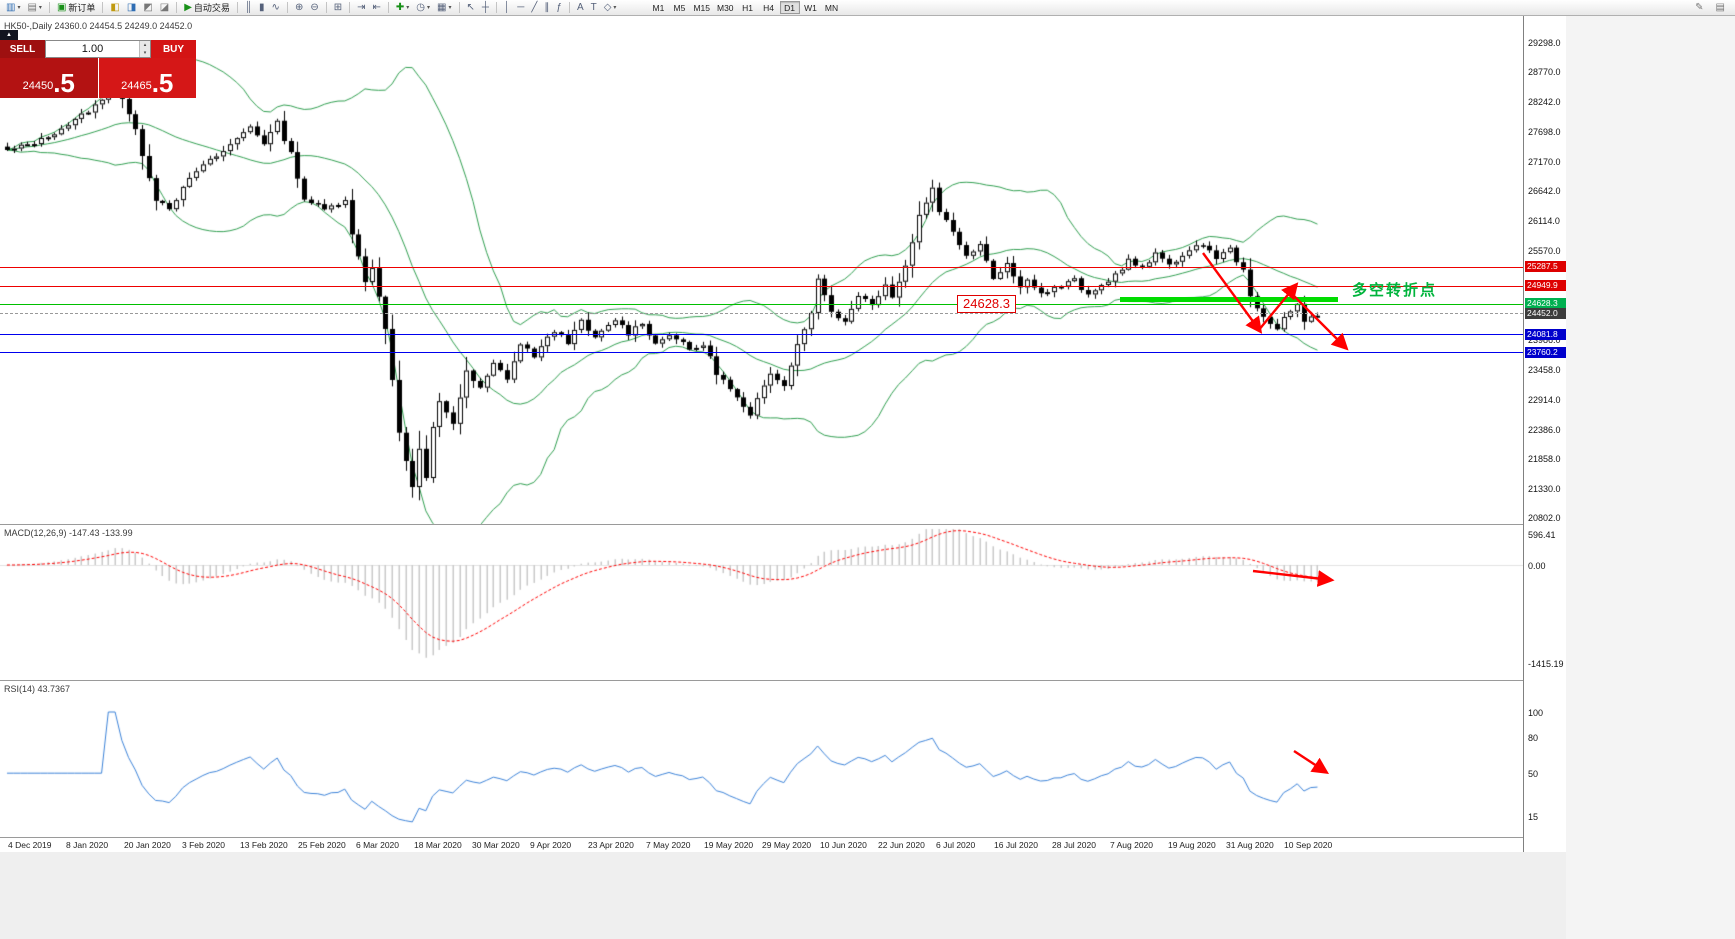 Image resolution: width=1735 pixels, height=939 pixels. I want to click on shapes-button: ◇ ▾, so click(610, 8).